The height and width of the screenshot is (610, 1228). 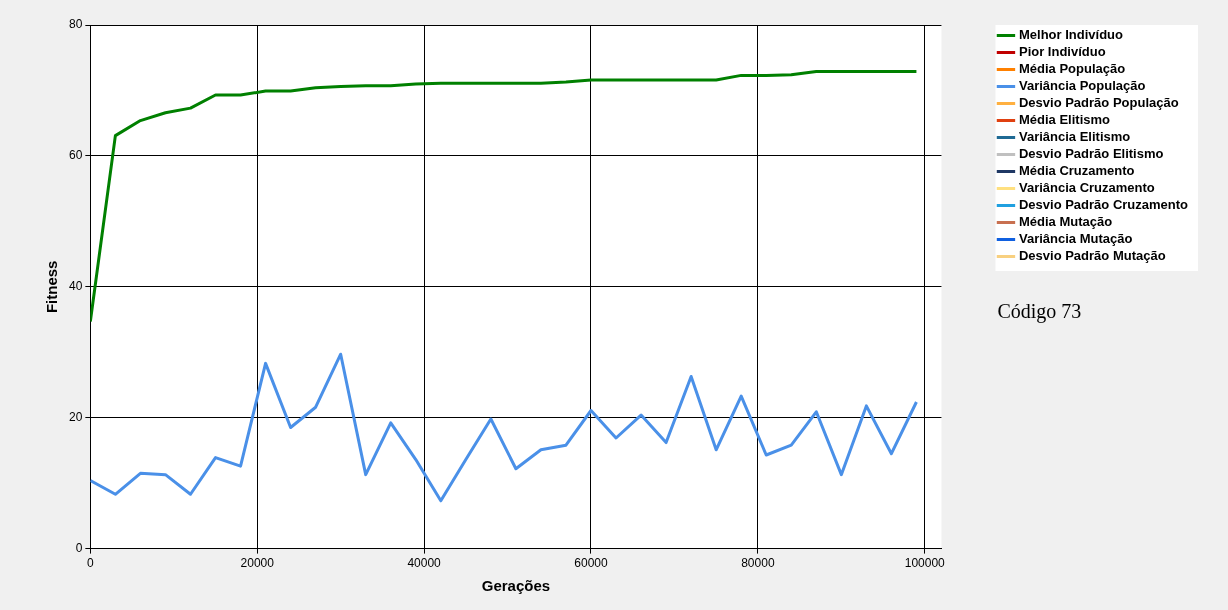 I want to click on legend-label: Média Cruzamento, so click(x=1076, y=171).